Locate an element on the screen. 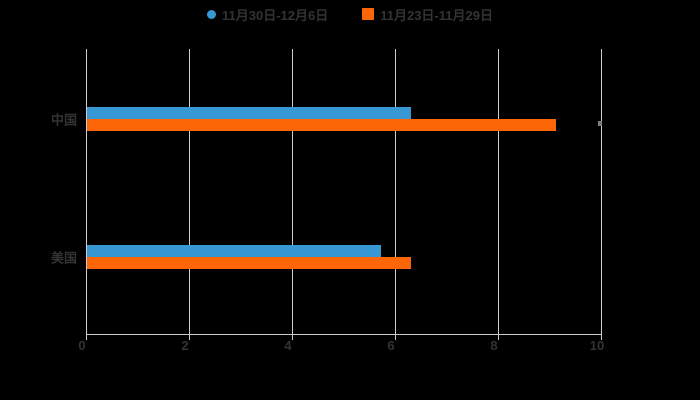 Image resolution: width=700 pixels, height=400 pixels. x-tick-label: 8 is located at coordinates (494, 345).